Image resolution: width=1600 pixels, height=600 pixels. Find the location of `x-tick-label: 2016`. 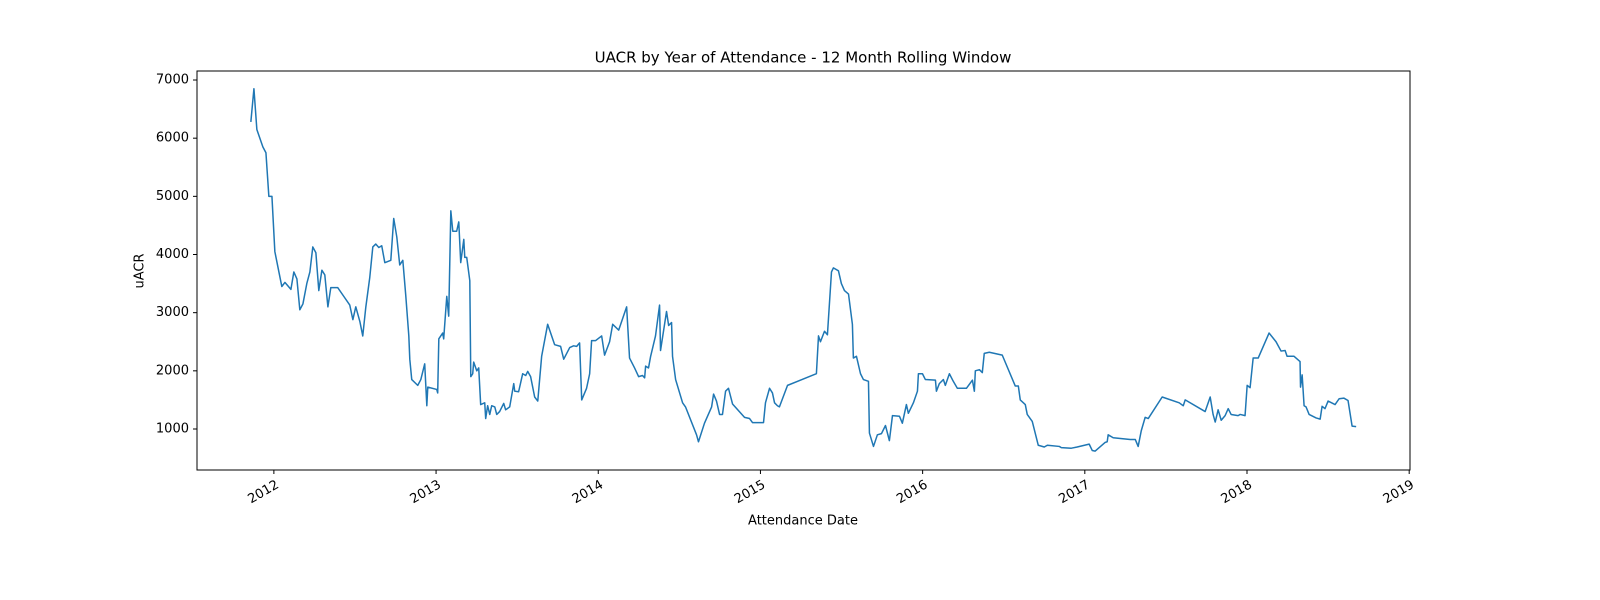

x-tick-label: 2016 is located at coordinates (912, 493).